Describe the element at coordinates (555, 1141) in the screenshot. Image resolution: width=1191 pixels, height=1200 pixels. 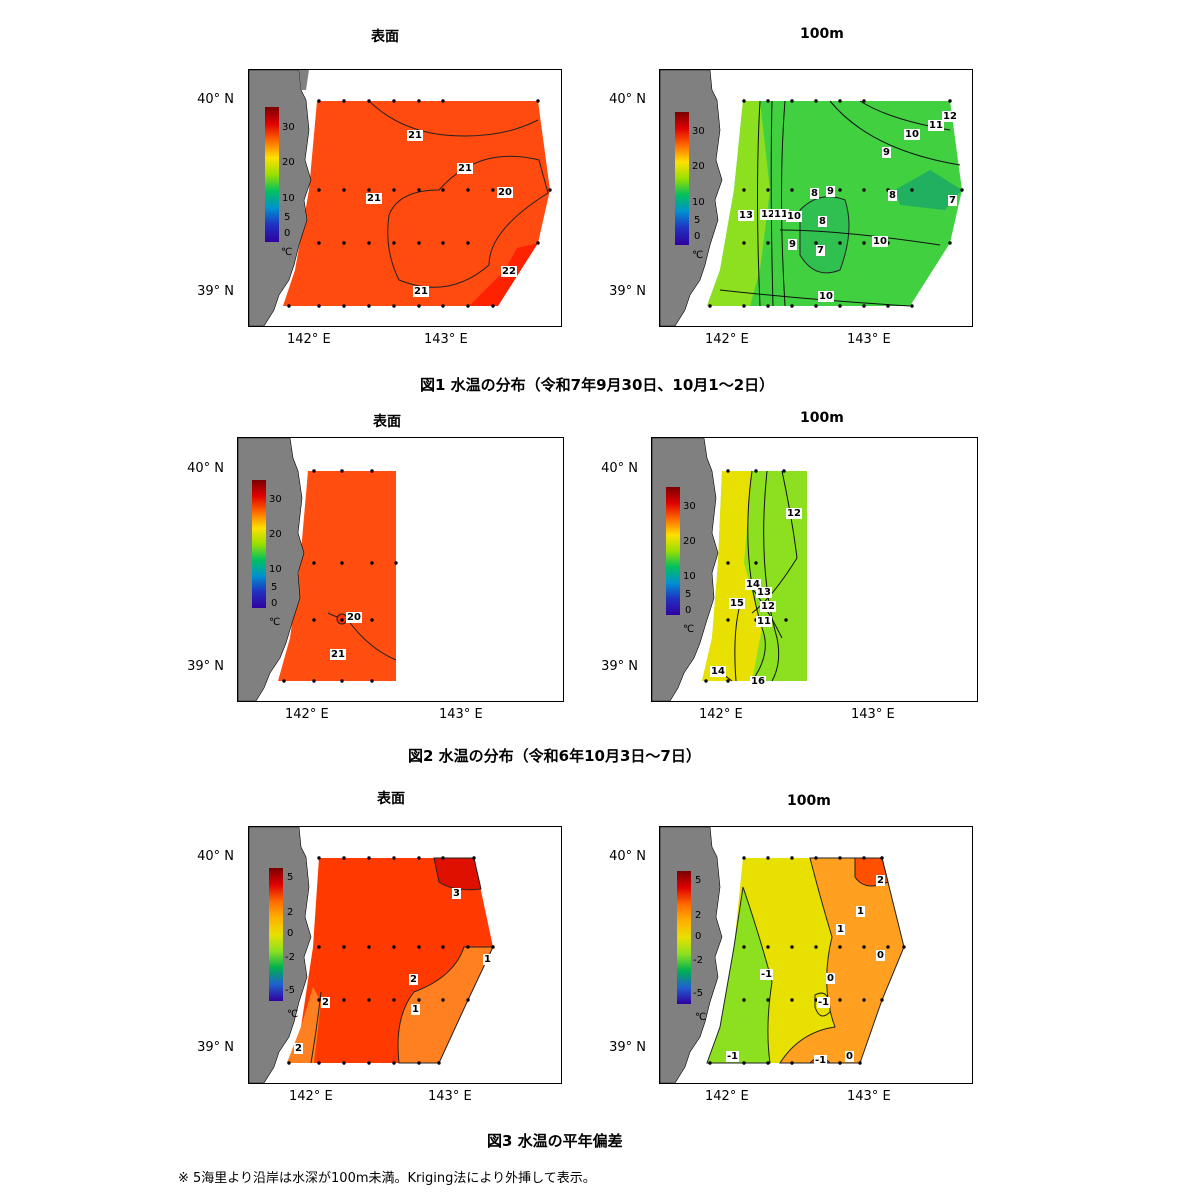
I see `figure-caption-3: 図3 水温の平年偏差` at that location.